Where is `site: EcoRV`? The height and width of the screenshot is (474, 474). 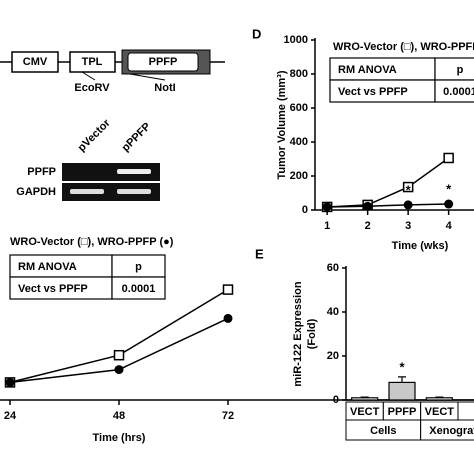 site: EcoRV is located at coordinates (92, 88).